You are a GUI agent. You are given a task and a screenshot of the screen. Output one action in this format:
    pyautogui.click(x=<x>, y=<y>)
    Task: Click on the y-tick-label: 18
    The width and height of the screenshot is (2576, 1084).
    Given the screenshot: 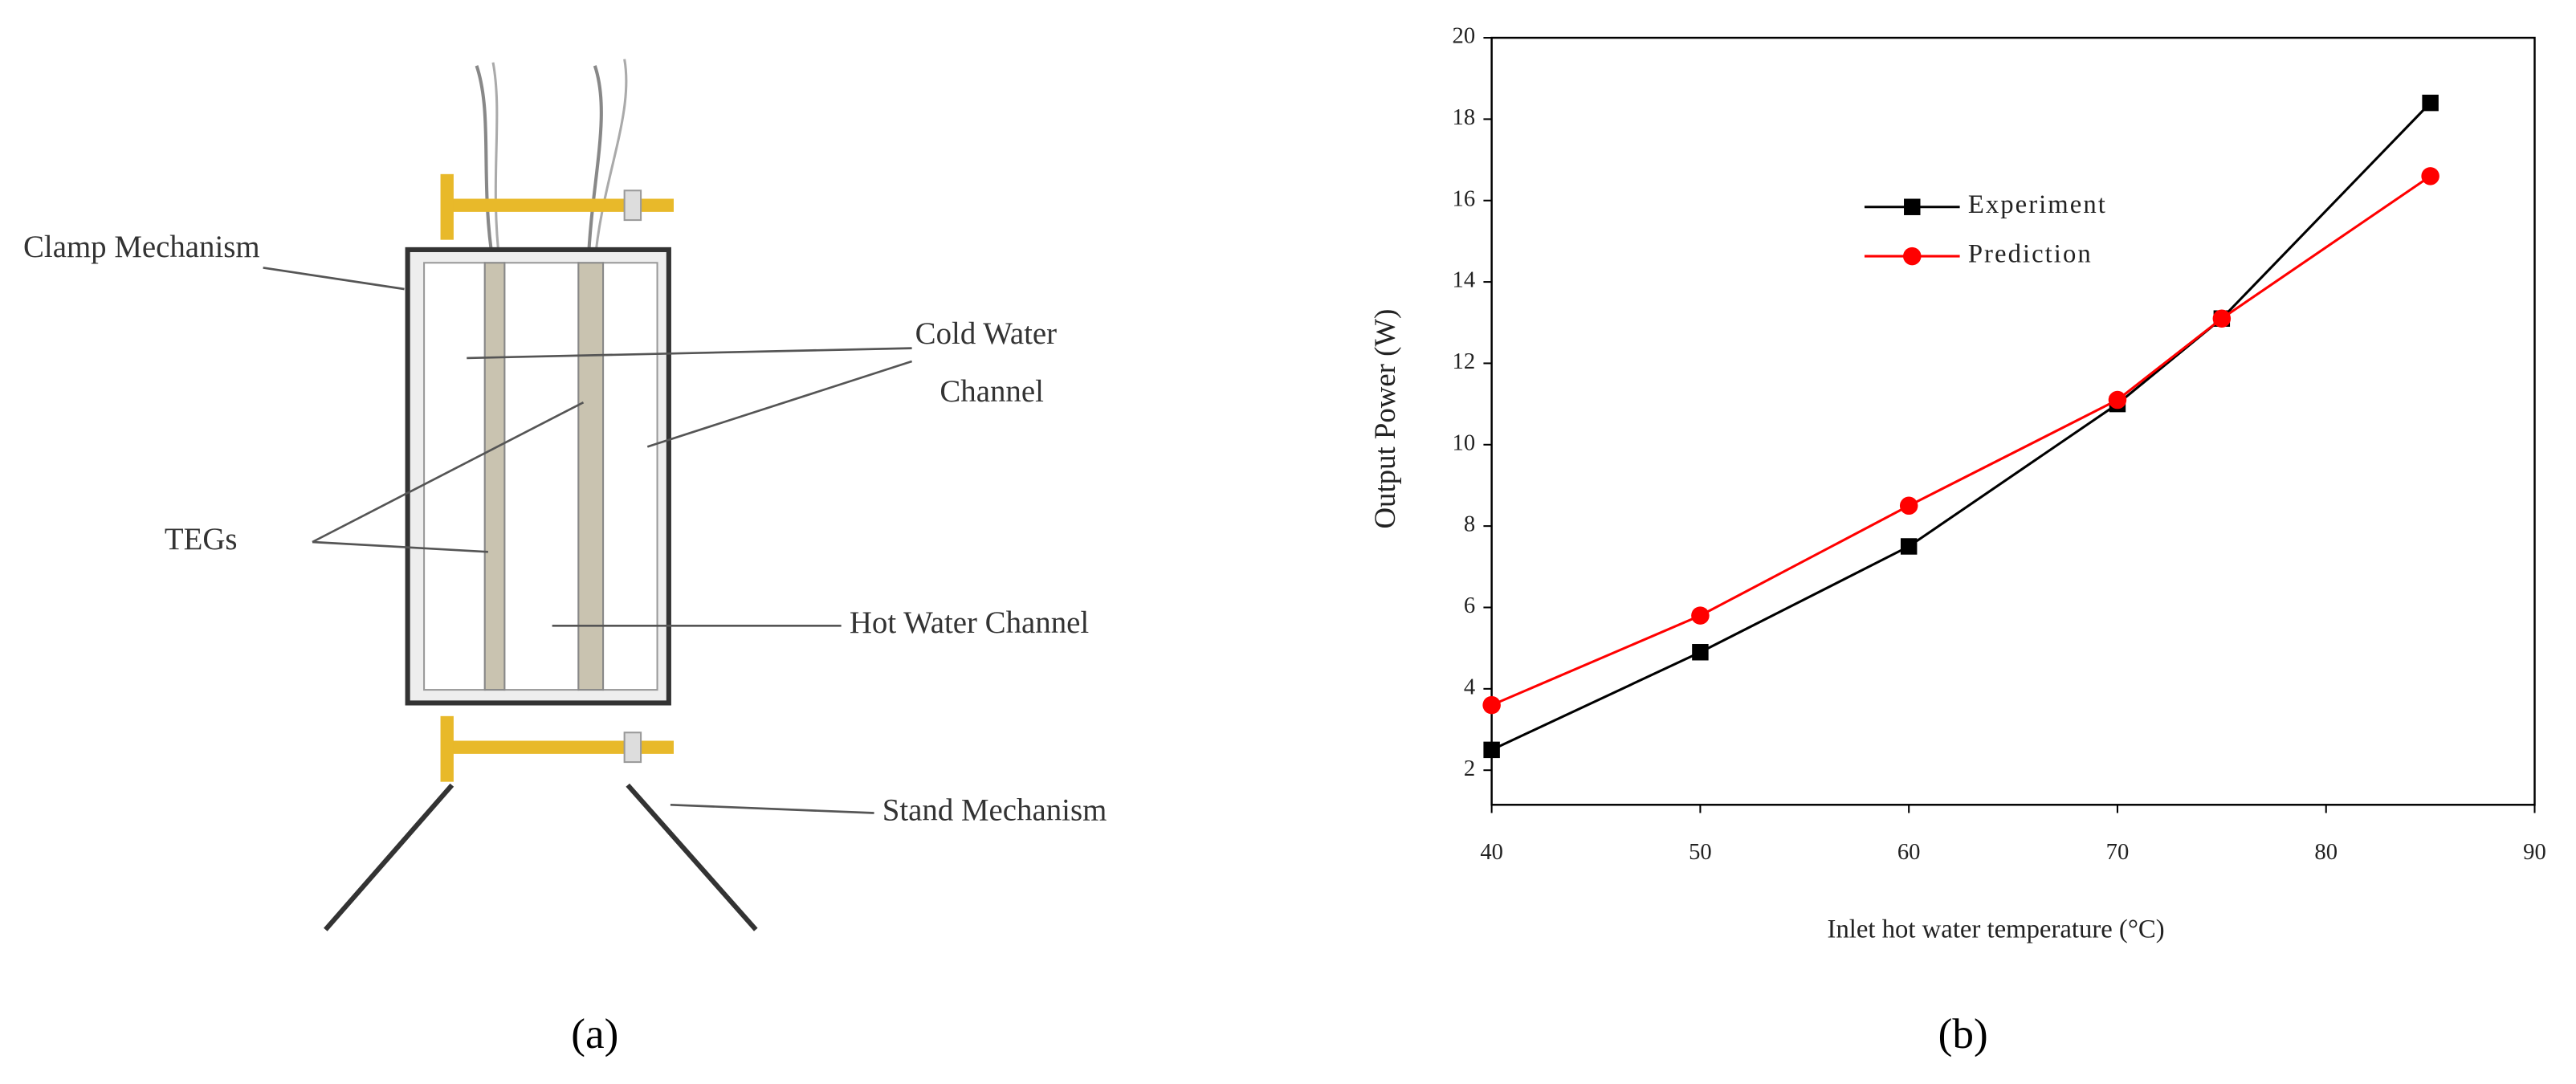 What is the action you would take?
    pyautogui.click(x=1464, y=117)
    